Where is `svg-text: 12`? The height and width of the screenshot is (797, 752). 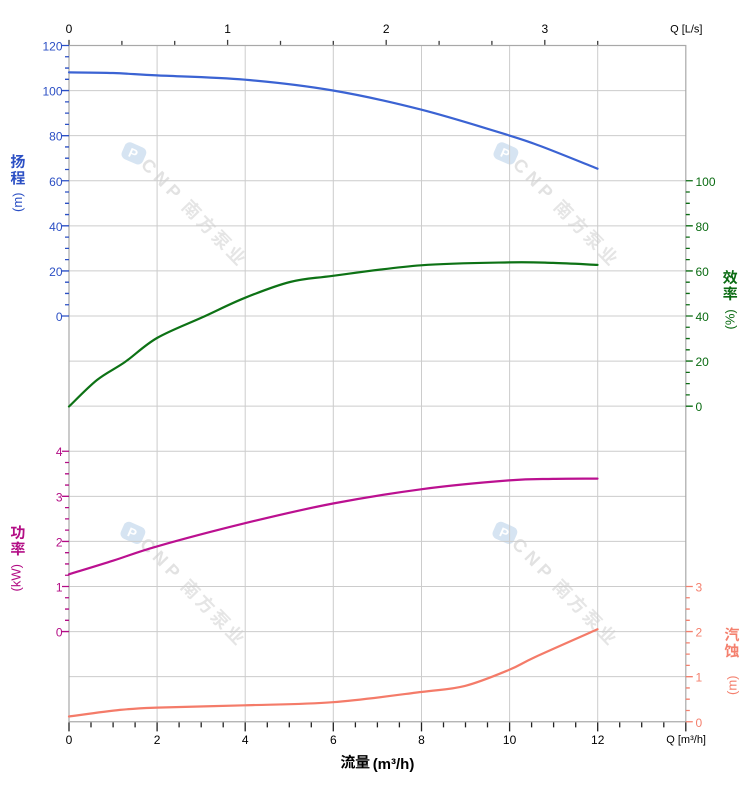
svg-text: 12 is located at coordinates (598, 740).